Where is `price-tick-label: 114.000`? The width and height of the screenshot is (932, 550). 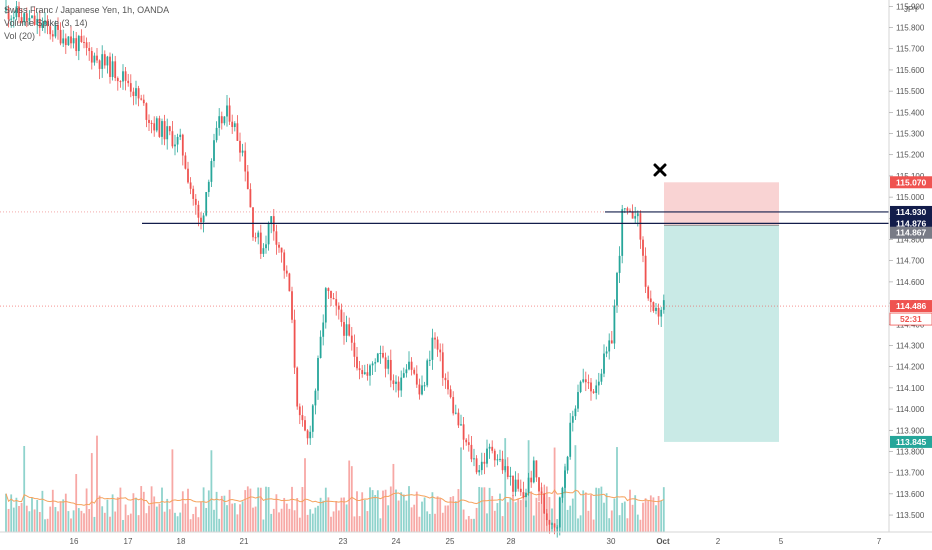
price-tick-label: 114.000 is located at coordinates (910, 409).